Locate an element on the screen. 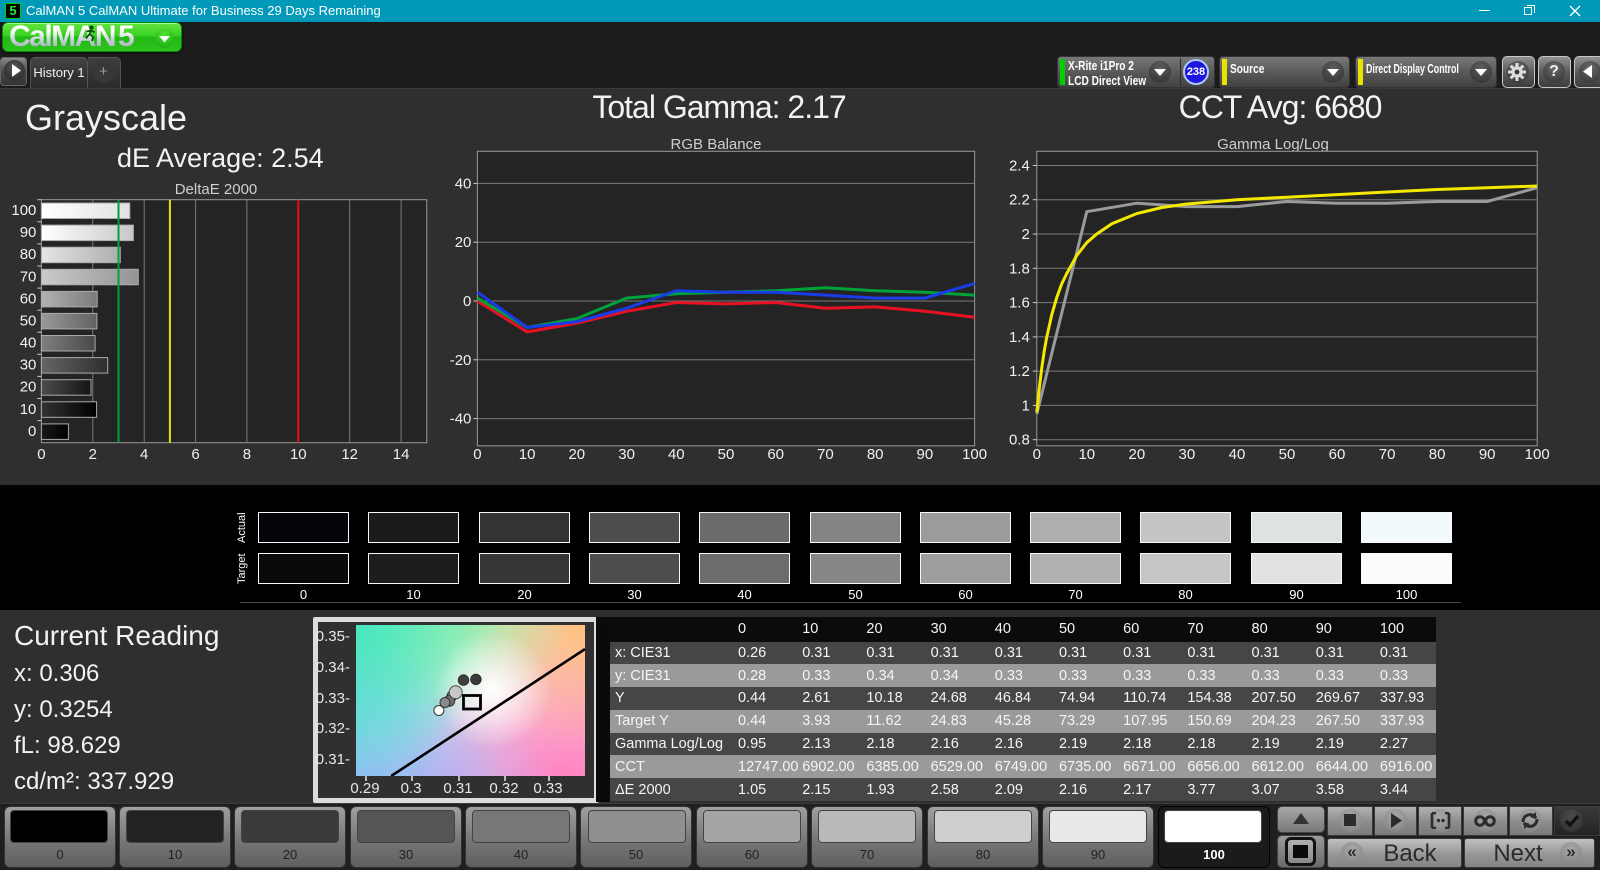 This screenshot has width=1600, height=870. svg-text: 2.2 is located at coordinates (1019, 200).